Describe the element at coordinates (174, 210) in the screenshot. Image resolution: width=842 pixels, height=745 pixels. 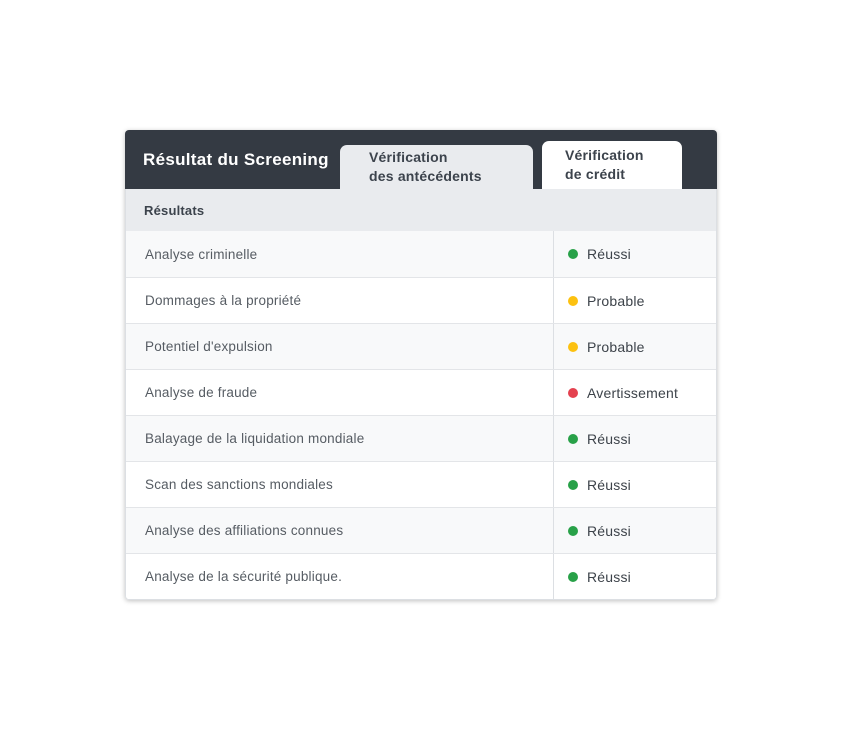
I see `results-section-label: Résultats` at that location.